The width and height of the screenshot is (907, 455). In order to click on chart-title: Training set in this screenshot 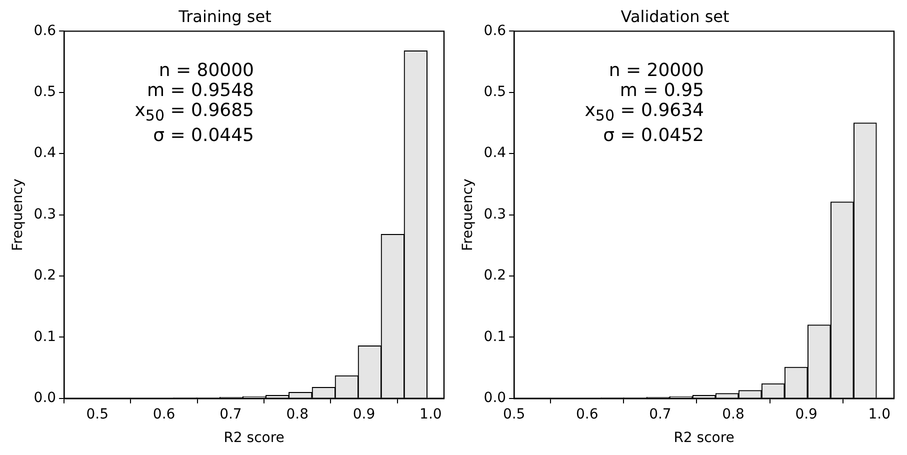, I will do `click(225, 16)`.